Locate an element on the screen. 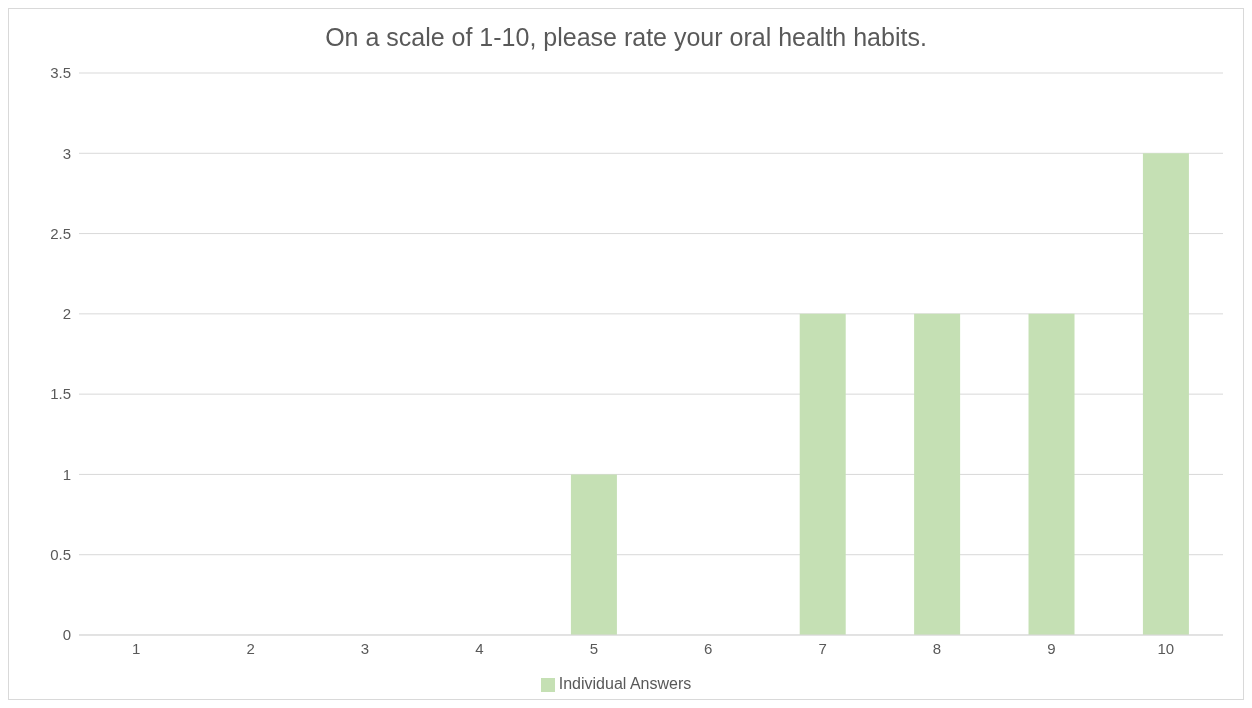  legend-label: Individual Answers is located at coordinates (625, 683).